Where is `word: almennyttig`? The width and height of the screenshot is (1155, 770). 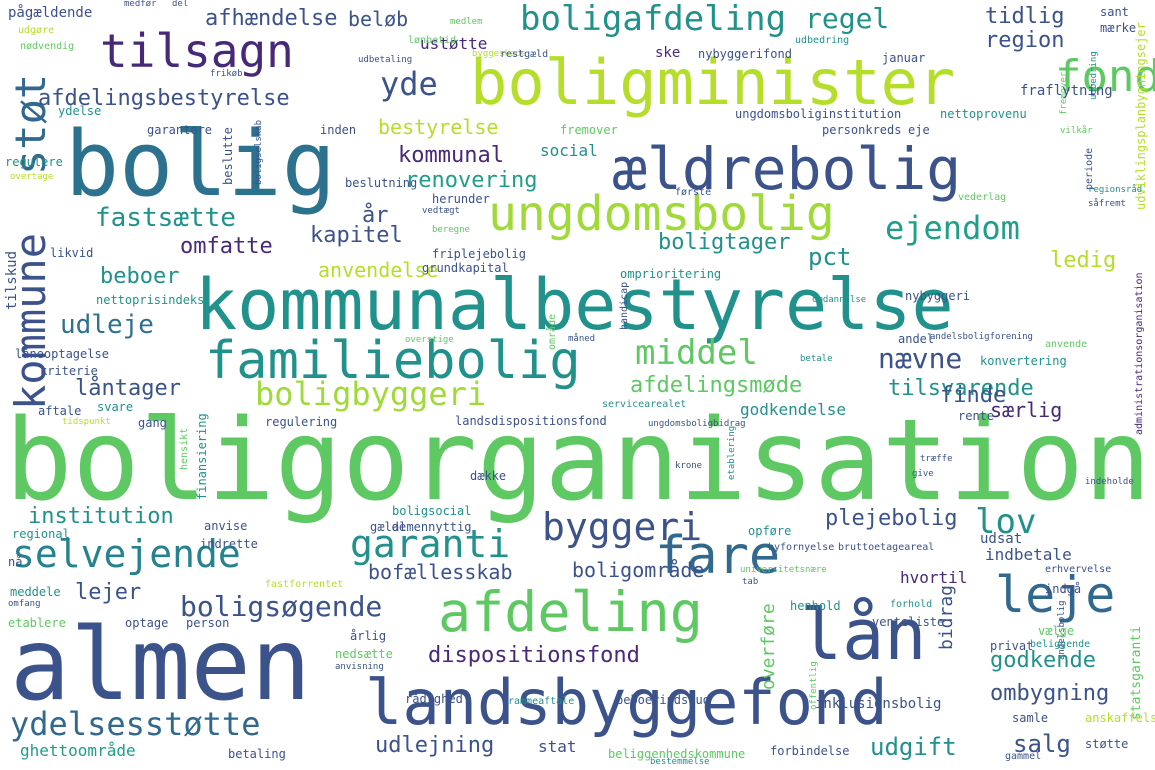 word: almennyttig is located at coordinates (432, 527).